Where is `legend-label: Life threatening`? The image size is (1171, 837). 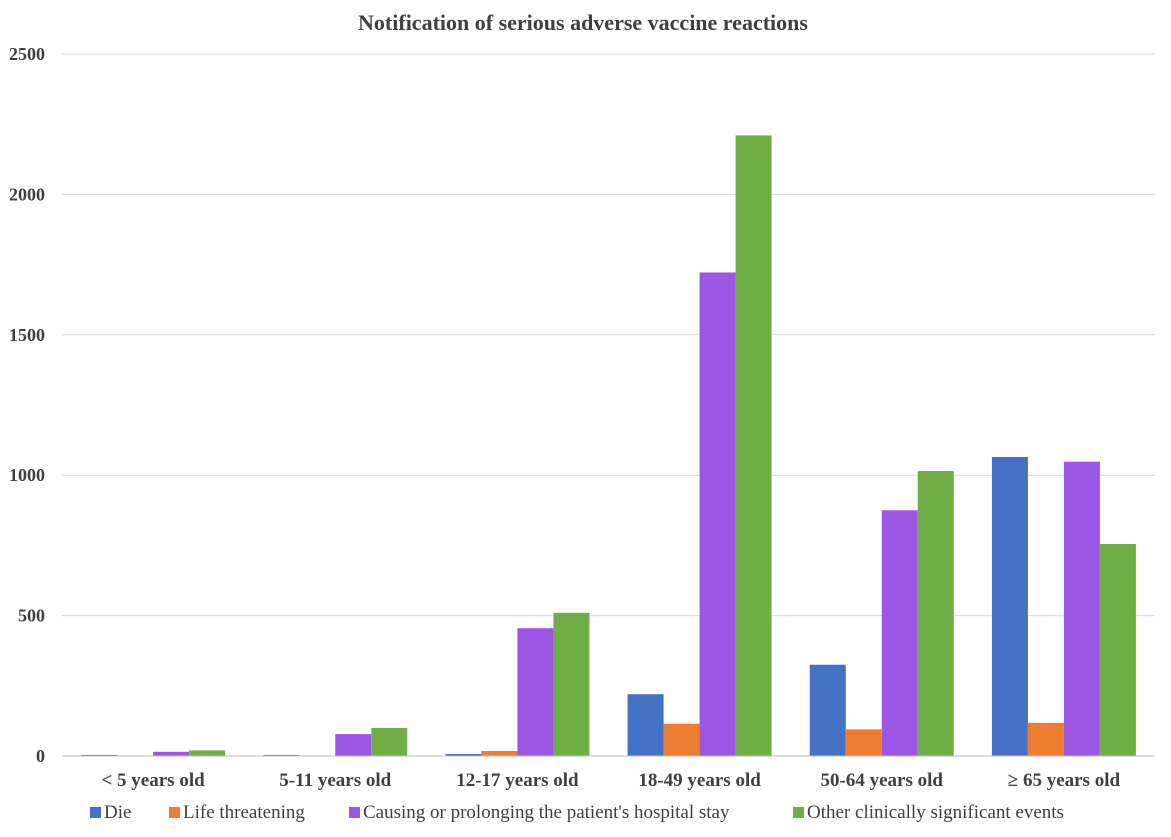
legend-label: Life threatening is located at coordinates (244, 812).